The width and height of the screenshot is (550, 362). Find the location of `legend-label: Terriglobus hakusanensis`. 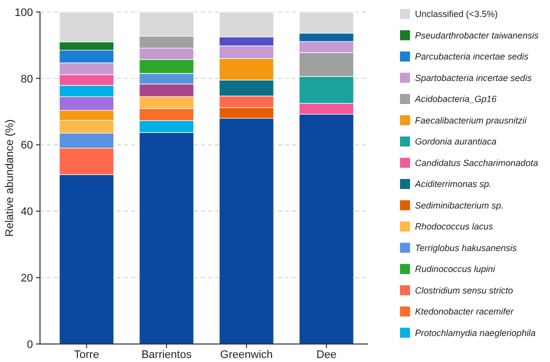

legend-label: Terriglobus hakusanensis is located at coordinates (466, 247).